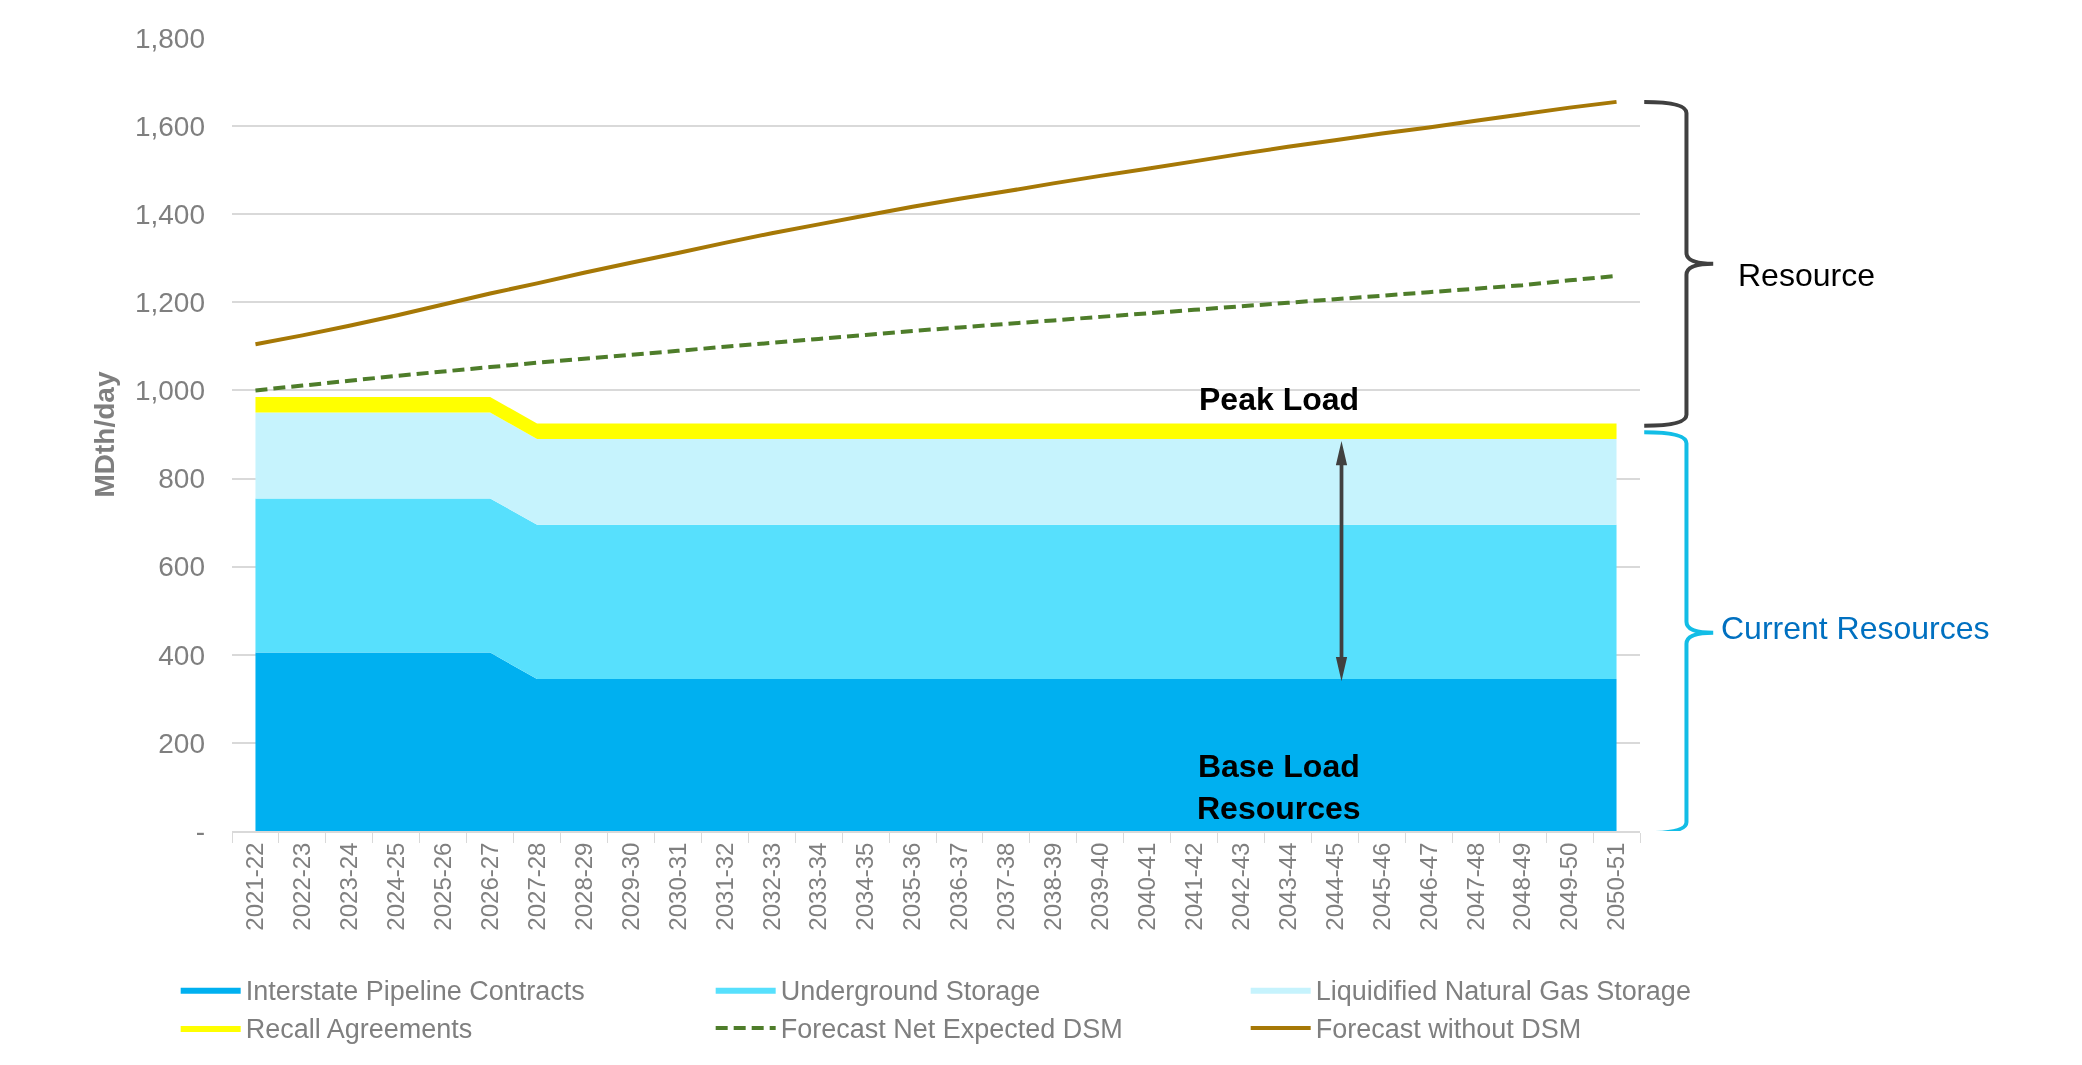  Describe the element at coordinates (1279, 399) in the screenshot. I see `annotation: Peak Load` at that location.